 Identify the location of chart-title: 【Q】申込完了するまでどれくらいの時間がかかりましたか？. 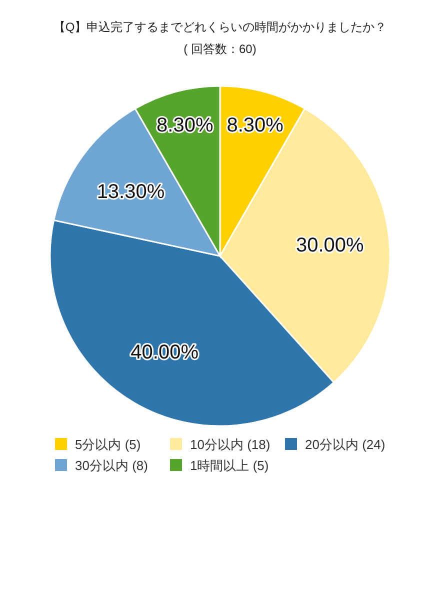
(220, 27).